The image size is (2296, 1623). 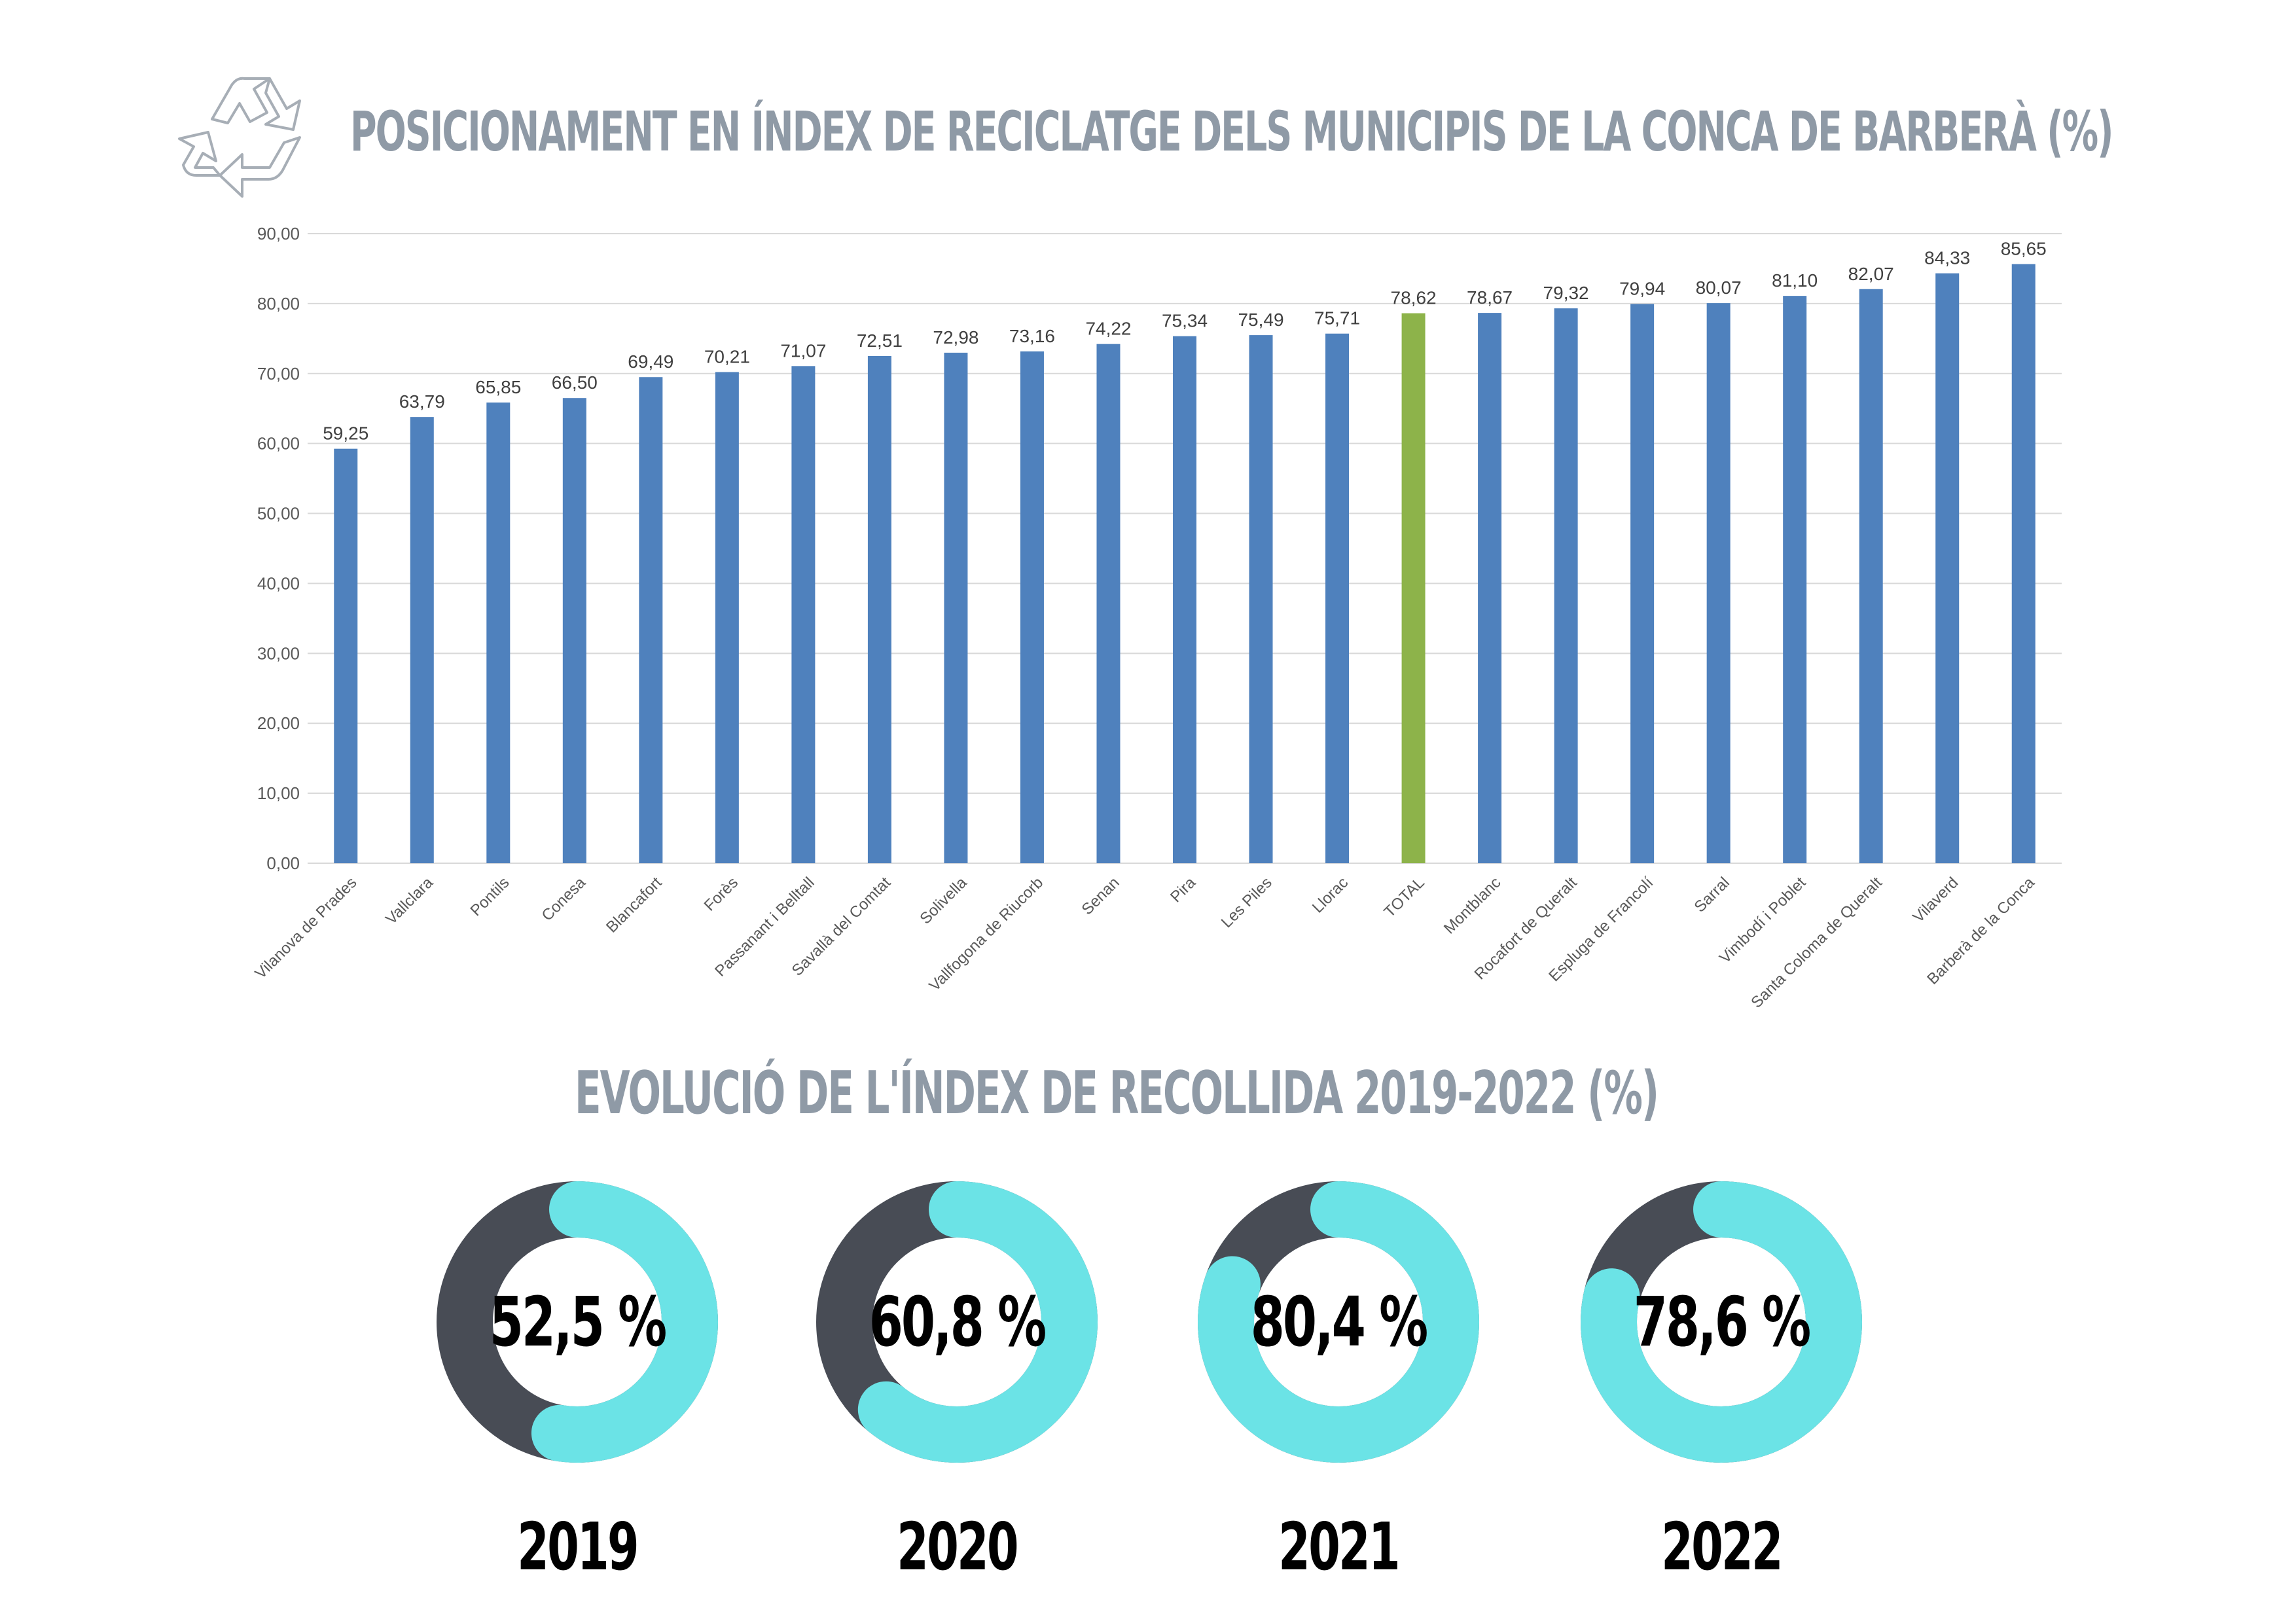 What do you see at coordinates (957, 1546) in the screenshot?
I see `donut-year-label: 2020` at bounding box center [957, 1546].